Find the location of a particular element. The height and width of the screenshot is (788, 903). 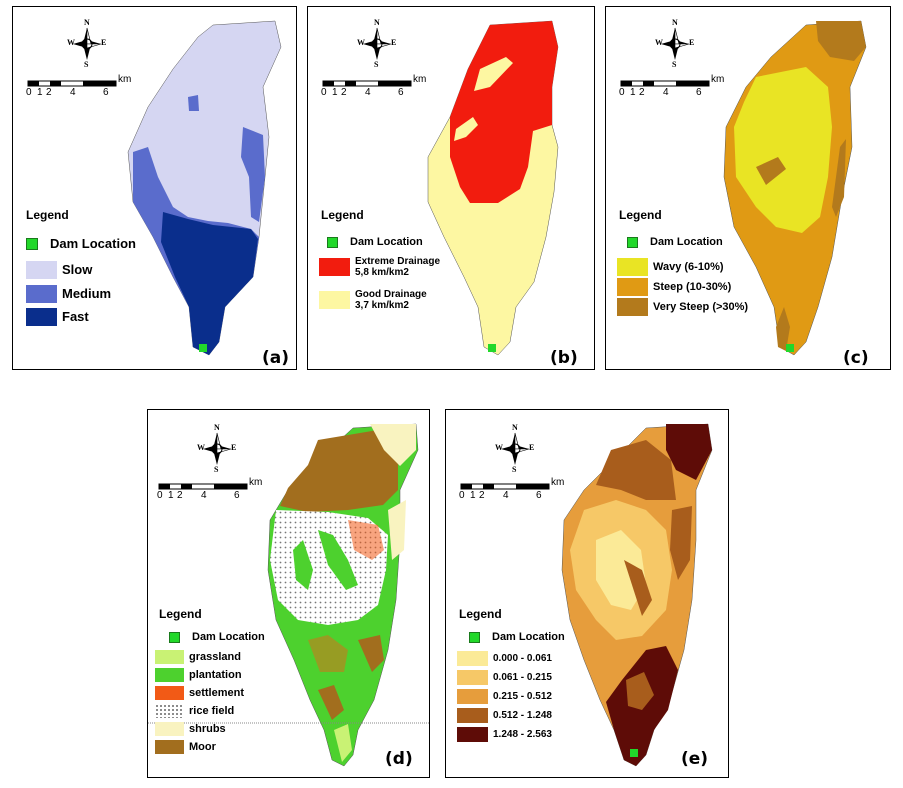

legend-item: 0.512 - 1.248 is located at coordinates (504, 715).